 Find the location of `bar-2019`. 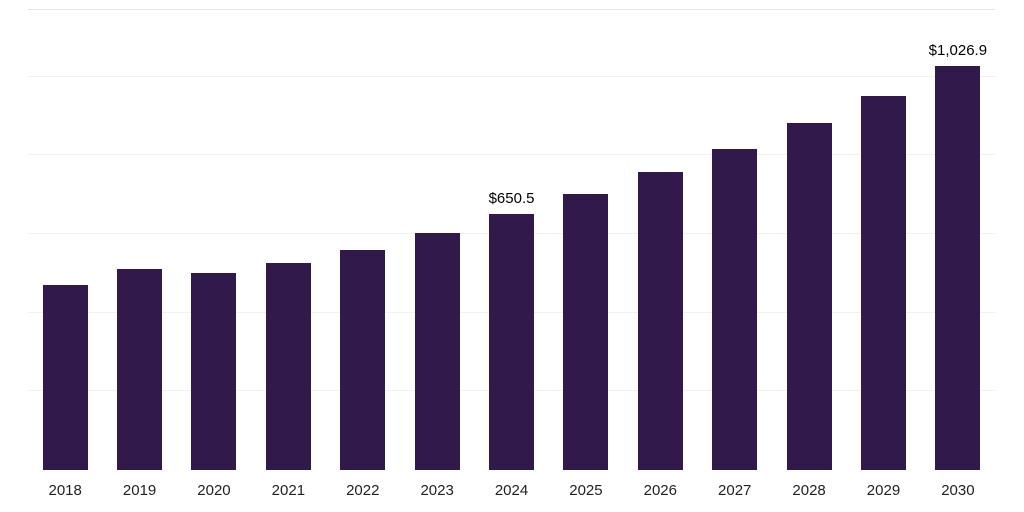

bar-2019 is located at coordinates (140, 369).